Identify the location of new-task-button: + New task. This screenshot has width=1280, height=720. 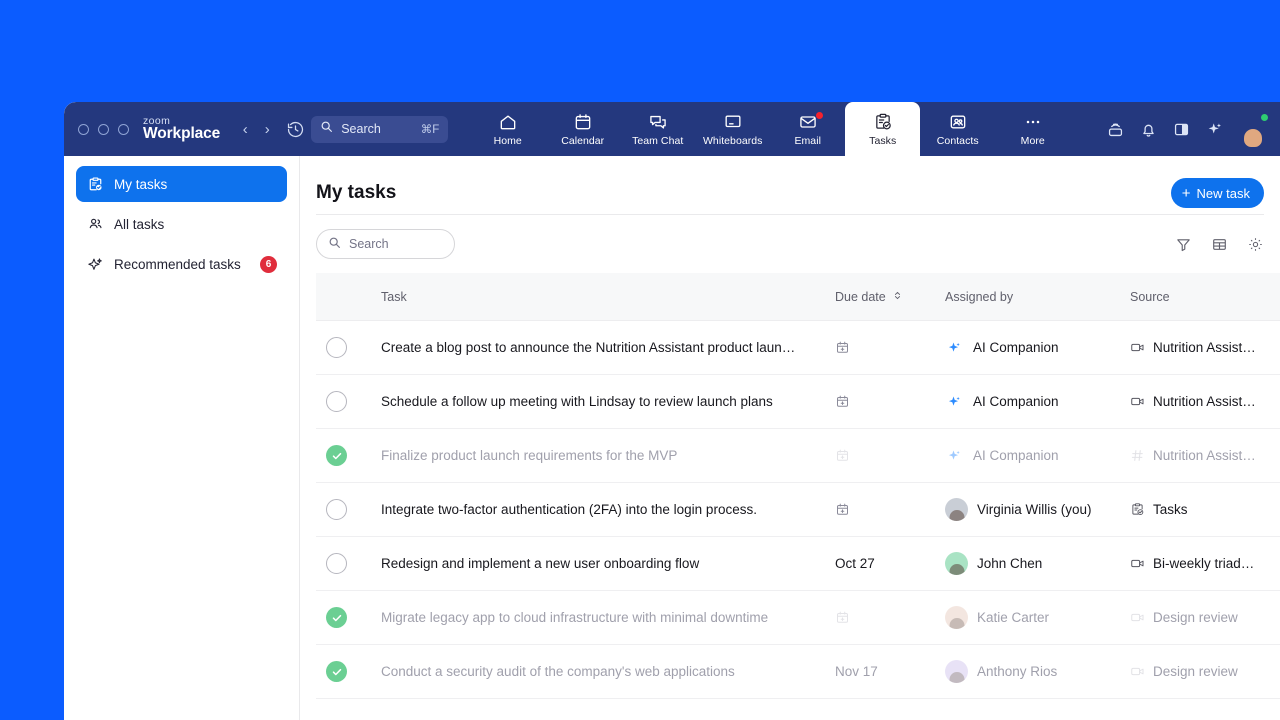
(1217, 193).